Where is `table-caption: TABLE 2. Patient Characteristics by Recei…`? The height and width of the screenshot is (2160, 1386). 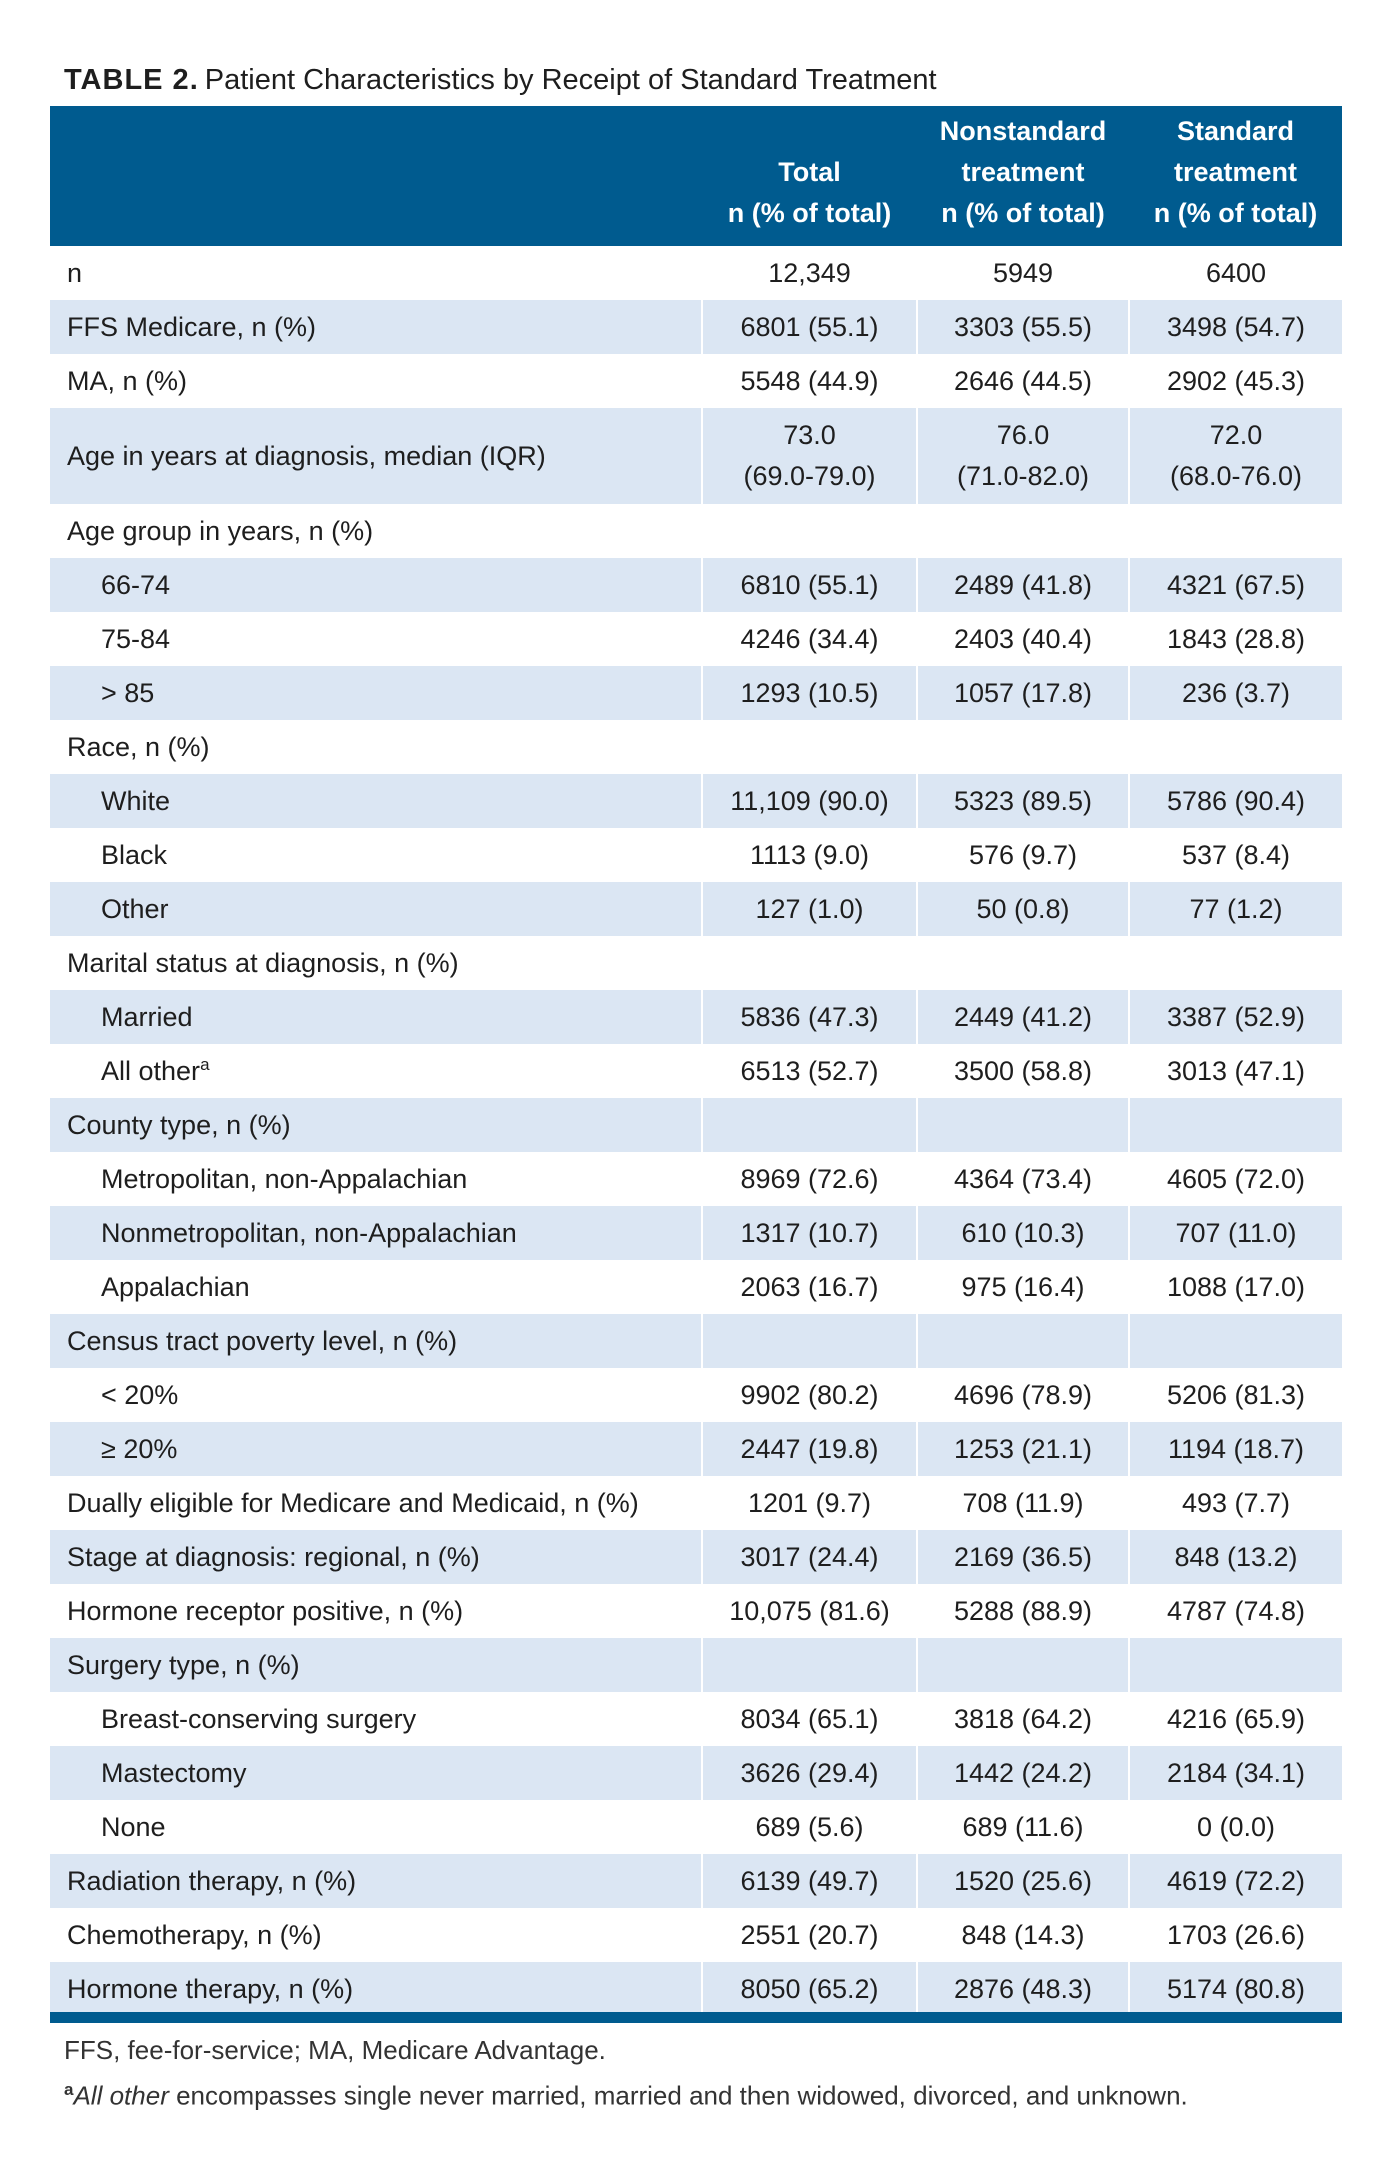
table-caption: TABLE 2. Patient Characteristics by Recei… is located at coordinates (500, 80).